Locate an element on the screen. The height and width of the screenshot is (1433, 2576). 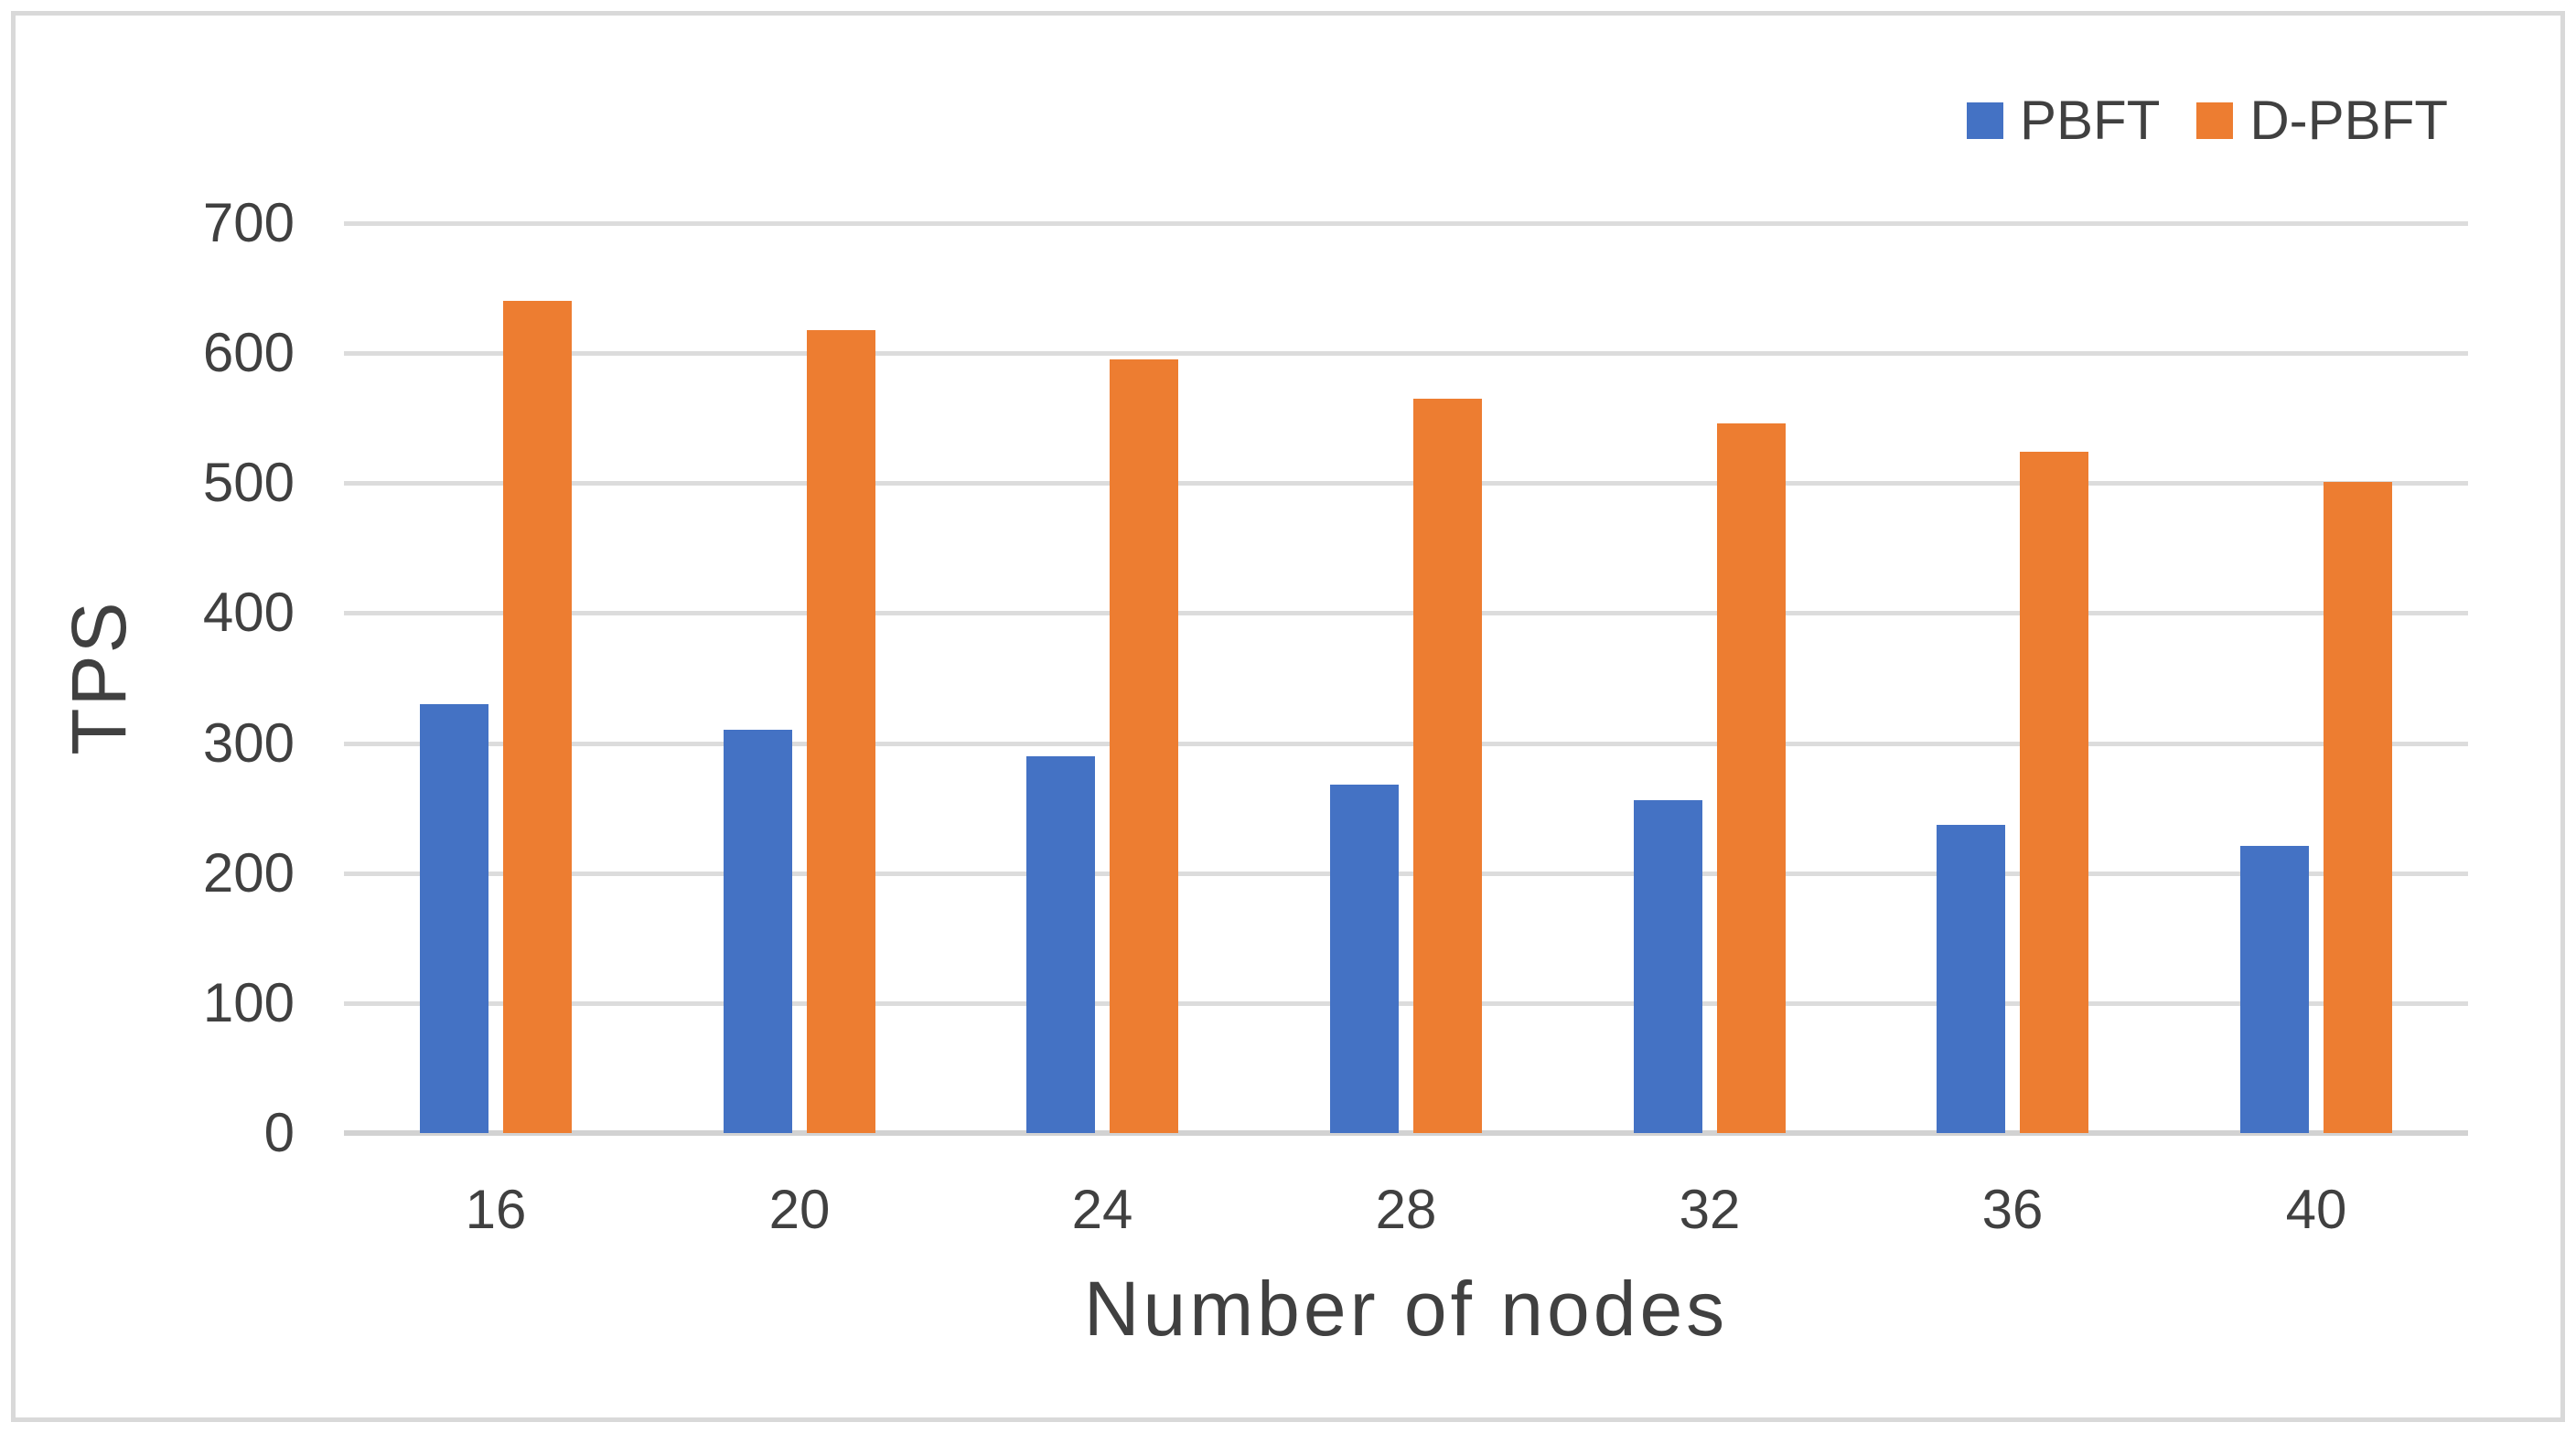
x-tick-label-16: 16 is located at coordinates (496, 1209).